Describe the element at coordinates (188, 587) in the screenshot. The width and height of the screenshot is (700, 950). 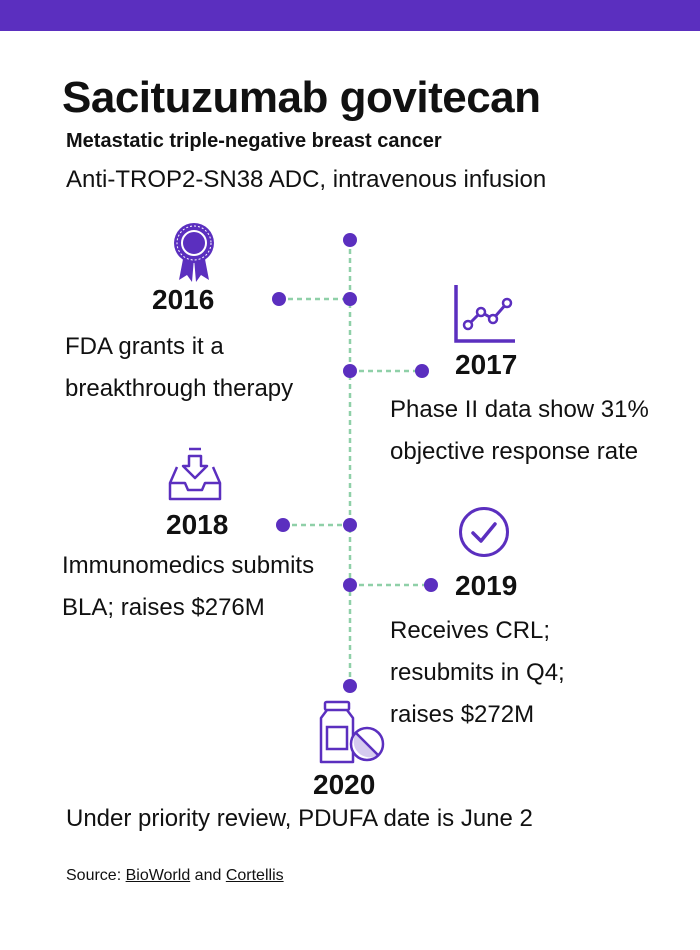
I see `event-2018-text: Immunomedics submits BLA; raises $276M` at that location.